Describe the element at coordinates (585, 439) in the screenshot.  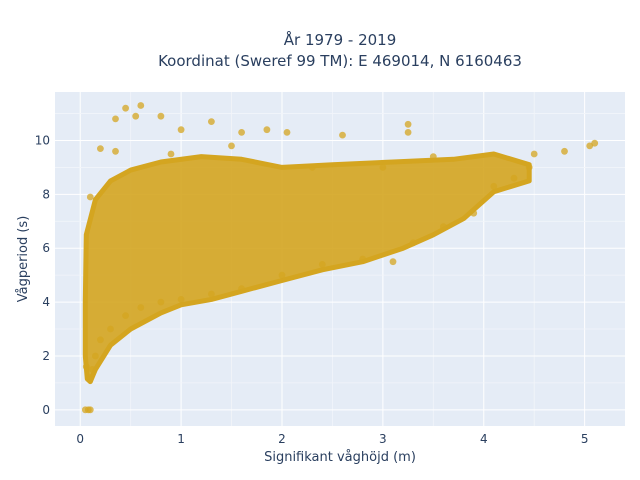
I see `x-tick-label: 5` at that location.